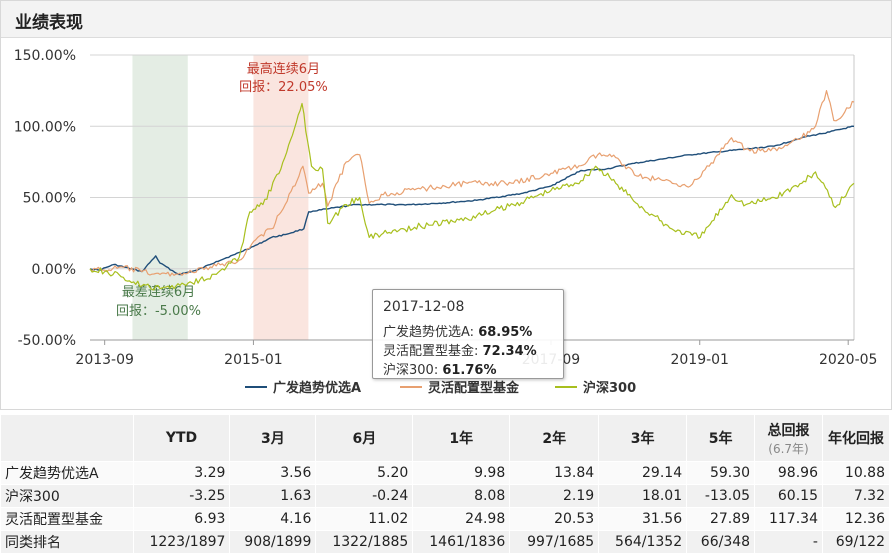 The image size is (896, 559). Describe the element at coordinates (273, 496) in the screenshot. I see `table-cell: 1.63` at that location.